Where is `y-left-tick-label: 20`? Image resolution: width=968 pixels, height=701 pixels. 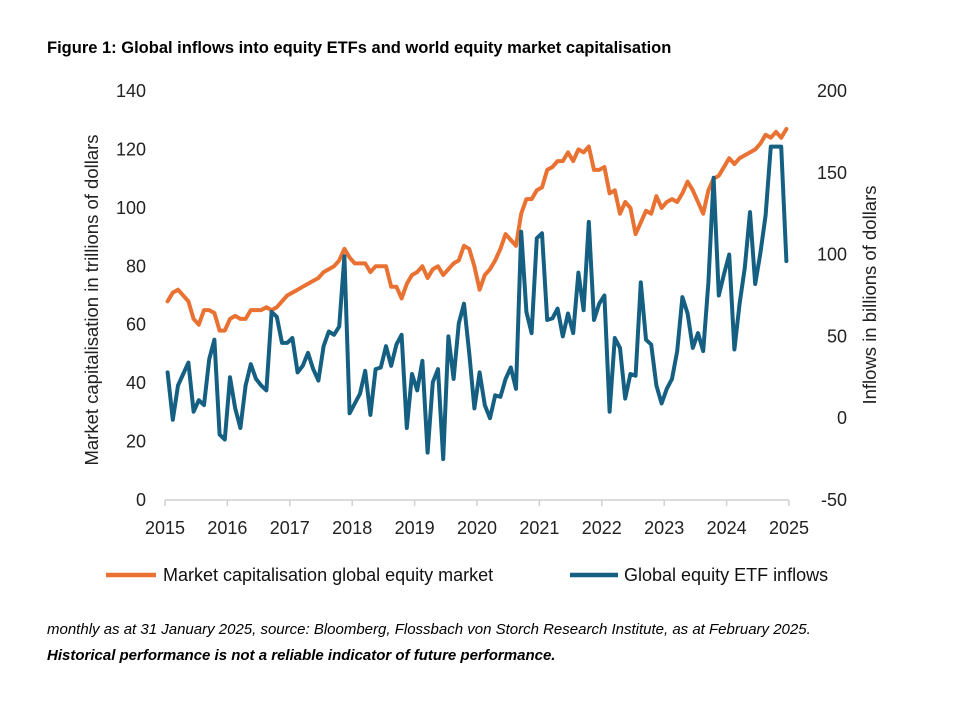
y-left-tick-label: 20 is located at coordinates (136, 442).